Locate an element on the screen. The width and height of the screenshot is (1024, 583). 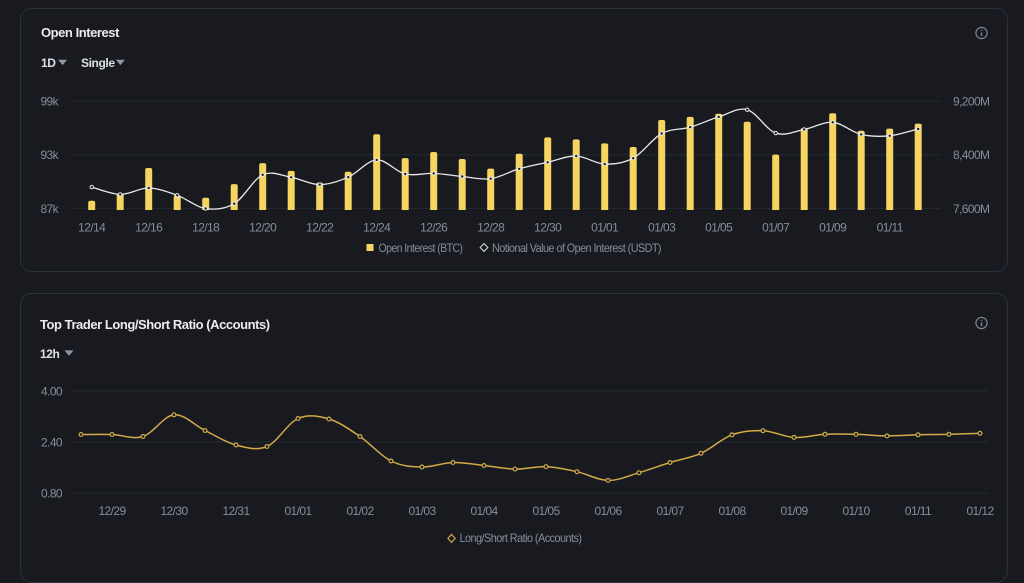
svg-text: 12/29 is located at coordinates (112, 511).